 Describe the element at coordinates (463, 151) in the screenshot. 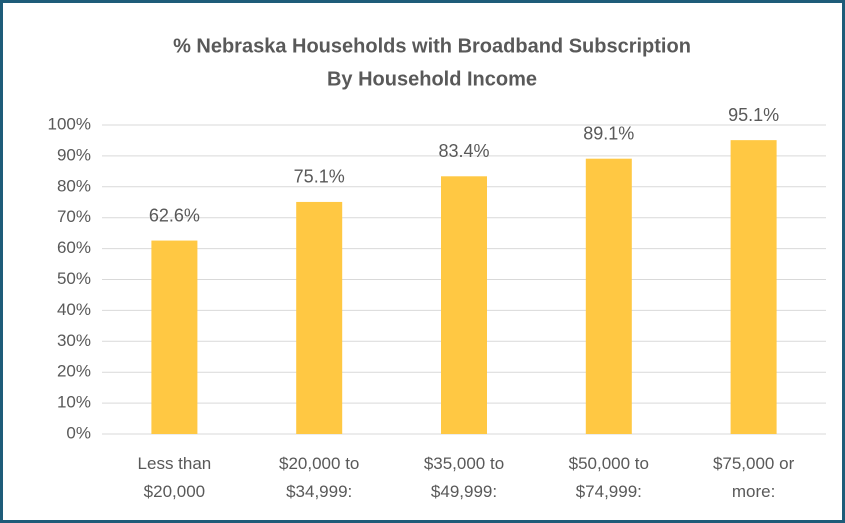

I see `data-label: 83.4%` at that location.